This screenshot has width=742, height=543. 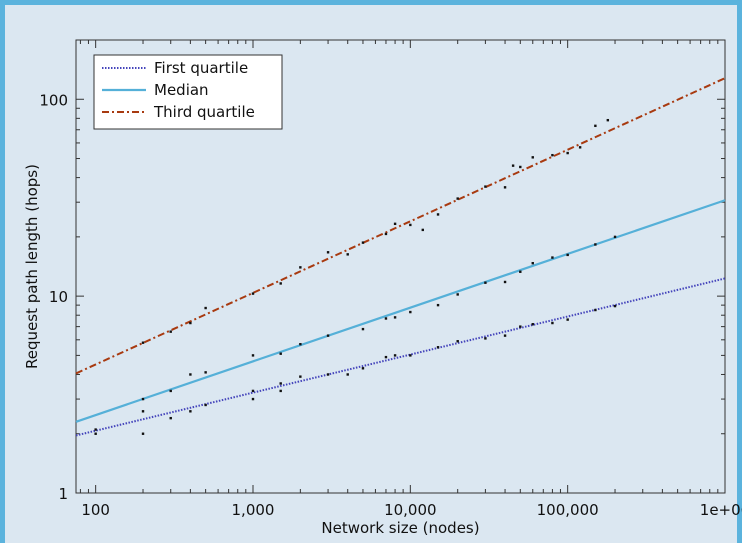 What do you see at coordinates (63, 494) in the screenshot?
I see `y-tick-label: 1` at bounding box center [63, 494].